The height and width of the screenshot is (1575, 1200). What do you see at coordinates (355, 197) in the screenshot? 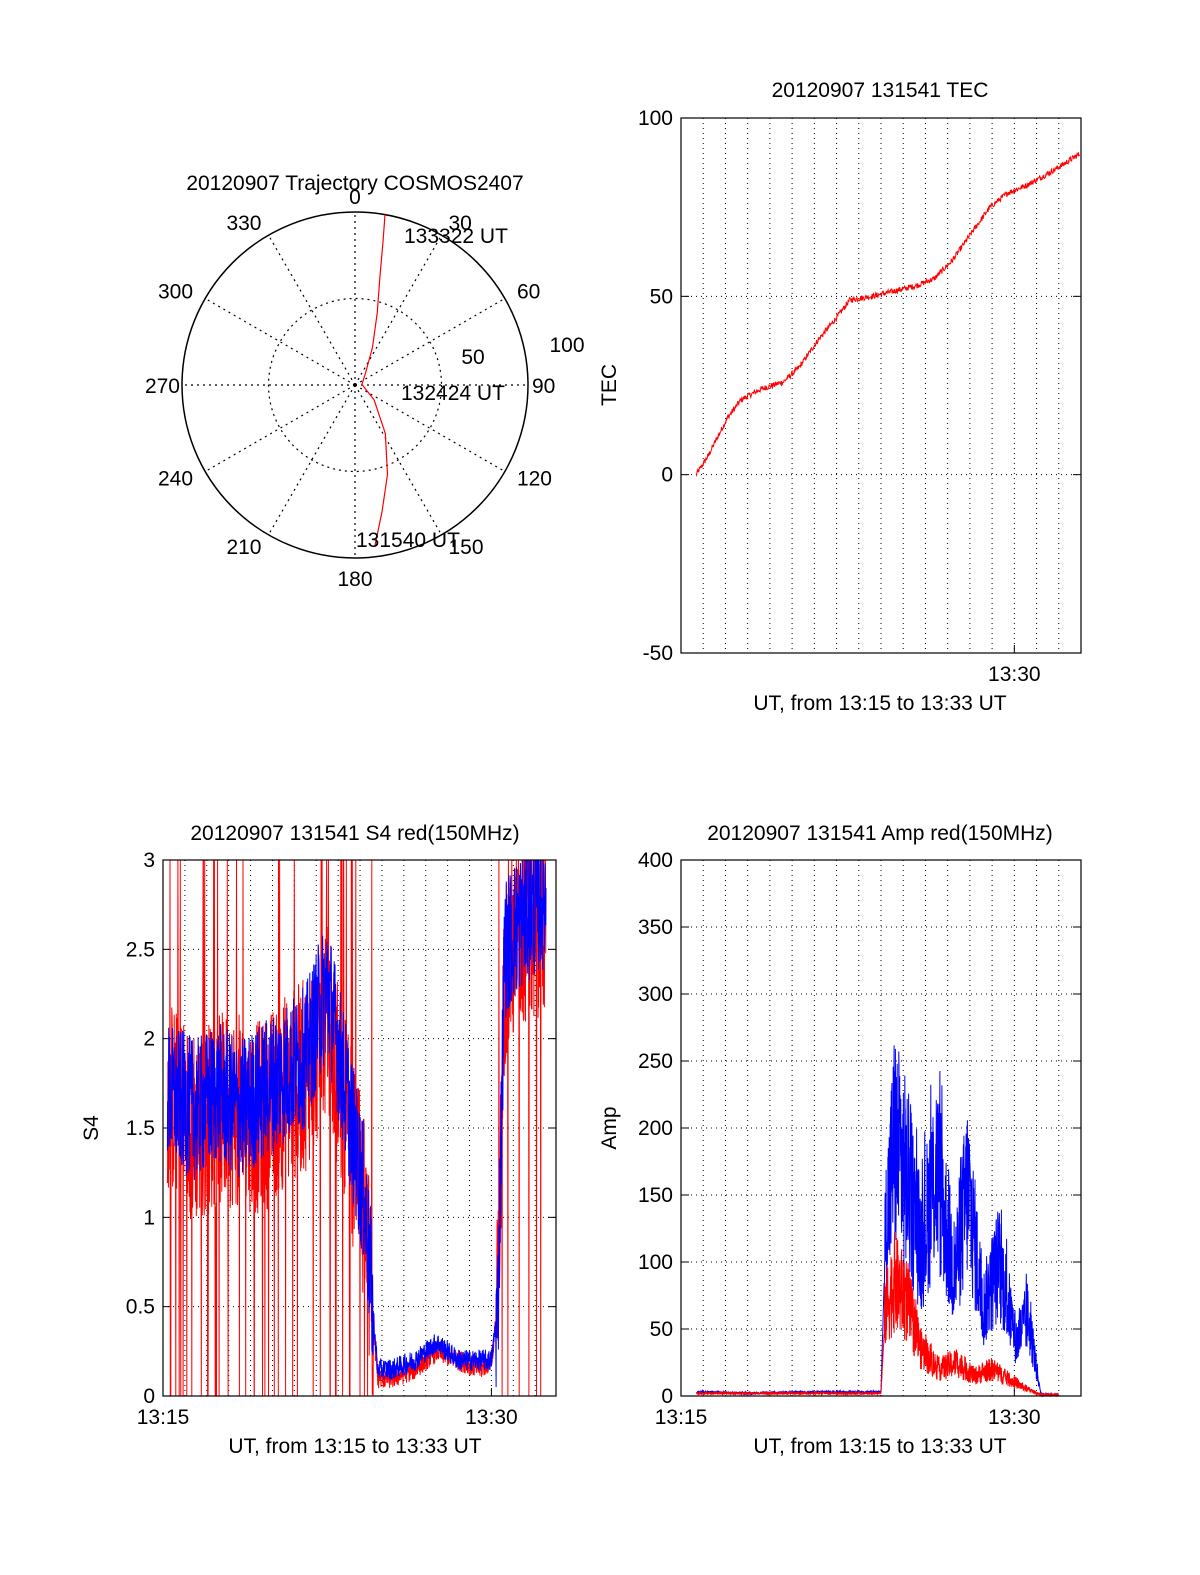
I see `azimuth-label-0: 0` at bounding box center [355, 197].